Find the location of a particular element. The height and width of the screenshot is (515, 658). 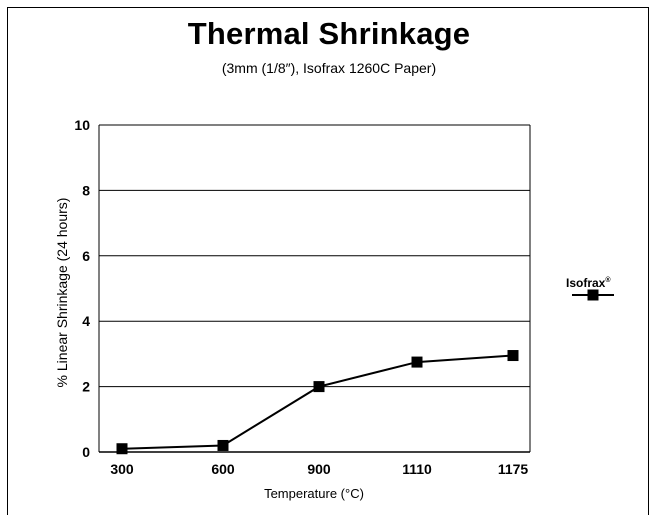

chart-subtitle: (3mm (1/8″), Isofrax 1260C Paper) is located at coordinates (329, 68).